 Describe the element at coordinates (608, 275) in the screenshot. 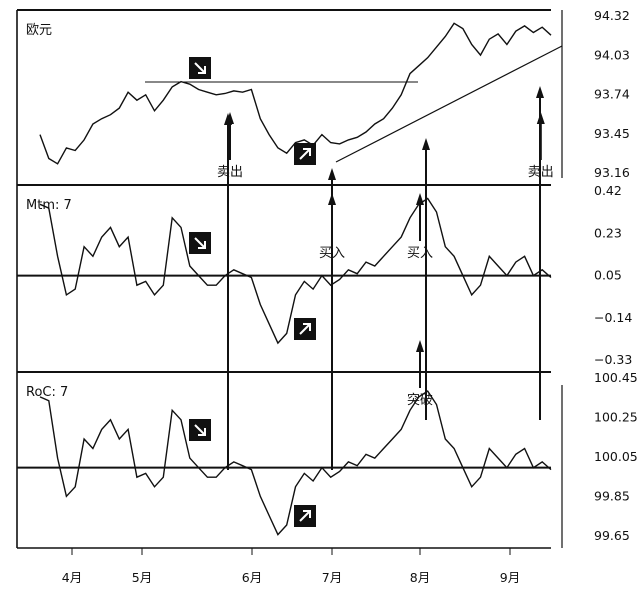

I see `y-tick-label: 0.05` at that location.